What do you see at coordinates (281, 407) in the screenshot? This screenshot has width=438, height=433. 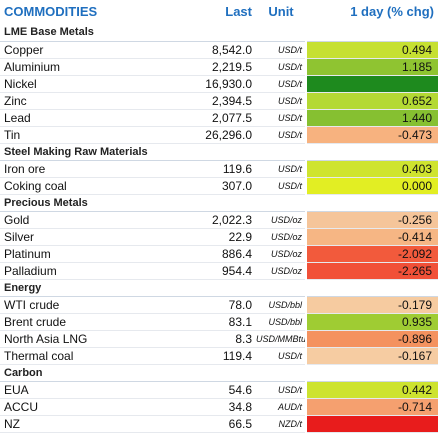 I see `price-unit: AUD/t` at bounding box center [281, 407].